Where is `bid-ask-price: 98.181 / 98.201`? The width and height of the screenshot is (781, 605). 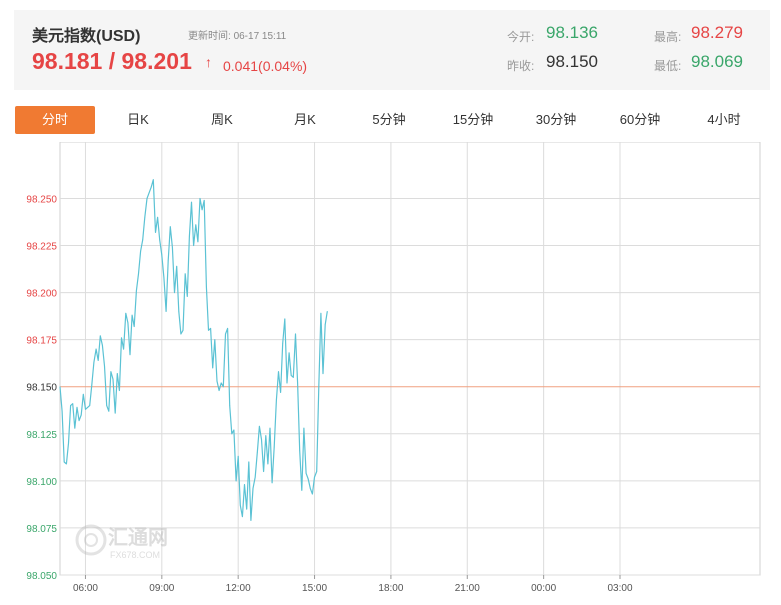
bid-ask-price: 98.181 / 98.201 is located at coordinates (112, 61).